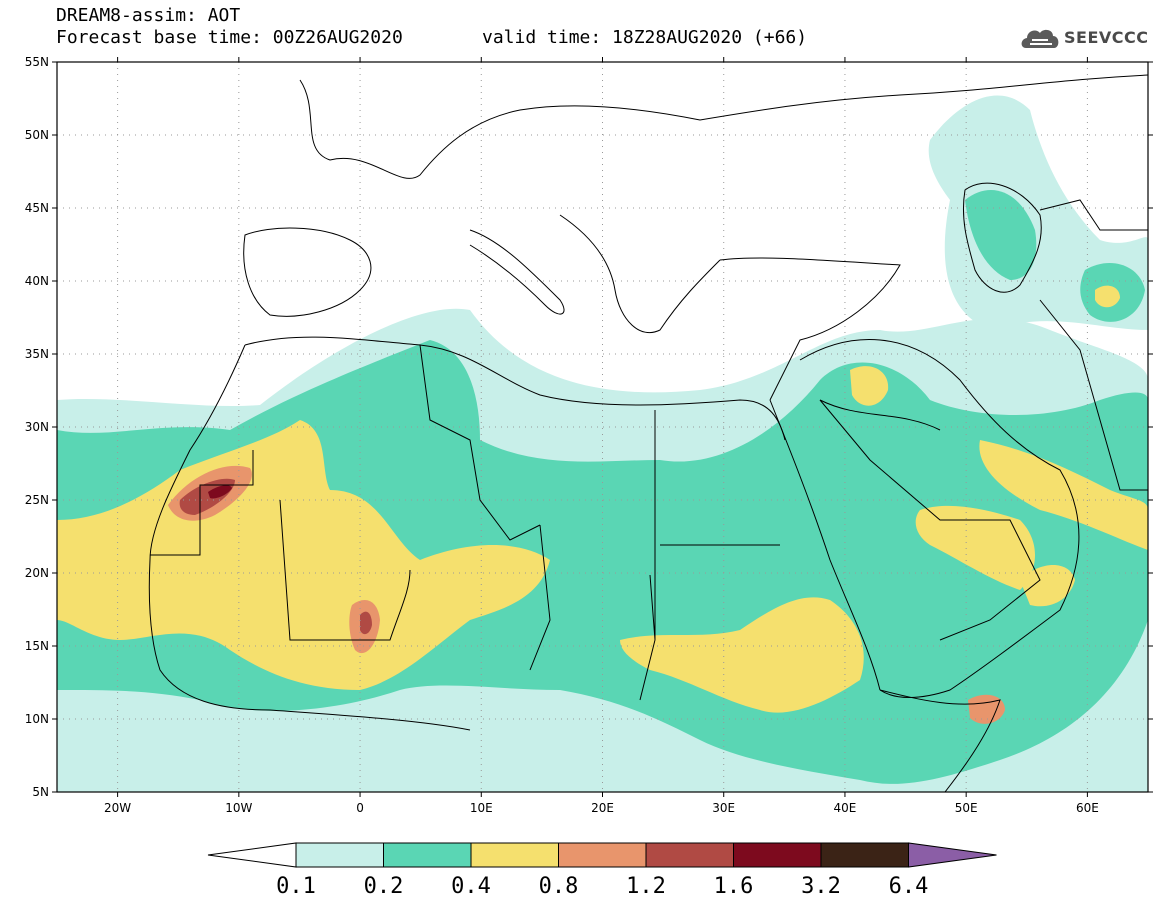 This screenshot has height=905, width=1165. What do you see at coordinates (220, 492) in the screenshot?
I see `aot-band-1.6-sahara` at bounding box center [220, 492].